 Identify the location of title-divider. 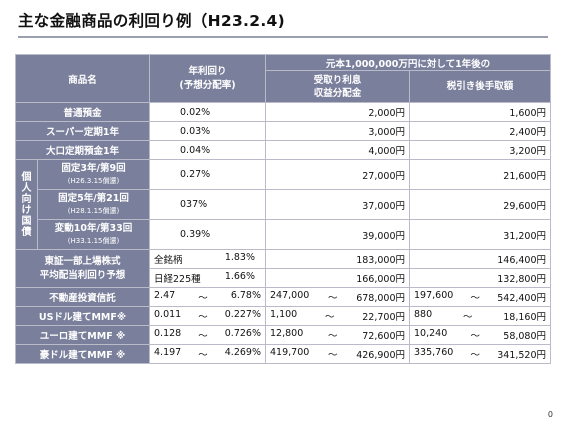
(283, 37).